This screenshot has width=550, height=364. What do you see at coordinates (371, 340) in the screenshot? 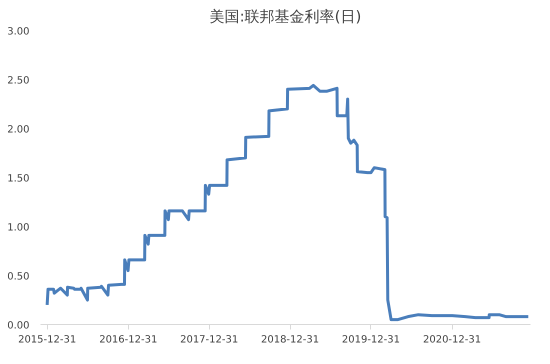
I see `x-tick-label: 2019-12-31` at bounding box center [371, 340].